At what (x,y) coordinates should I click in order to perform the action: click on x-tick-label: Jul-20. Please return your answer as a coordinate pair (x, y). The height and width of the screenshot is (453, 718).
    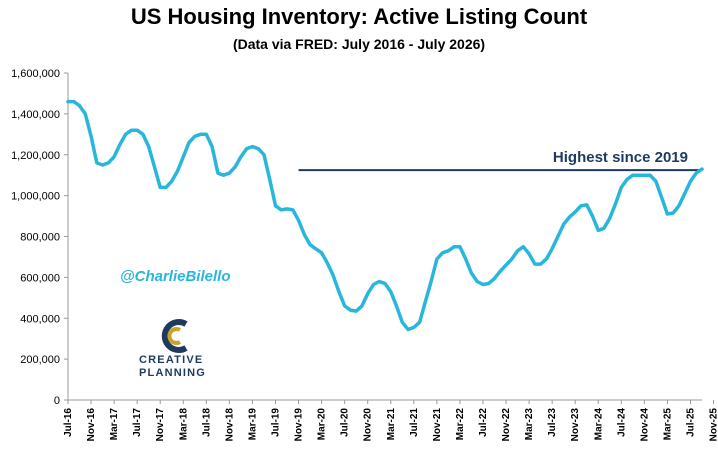
    Looking at the image, I should click on (345, 422).